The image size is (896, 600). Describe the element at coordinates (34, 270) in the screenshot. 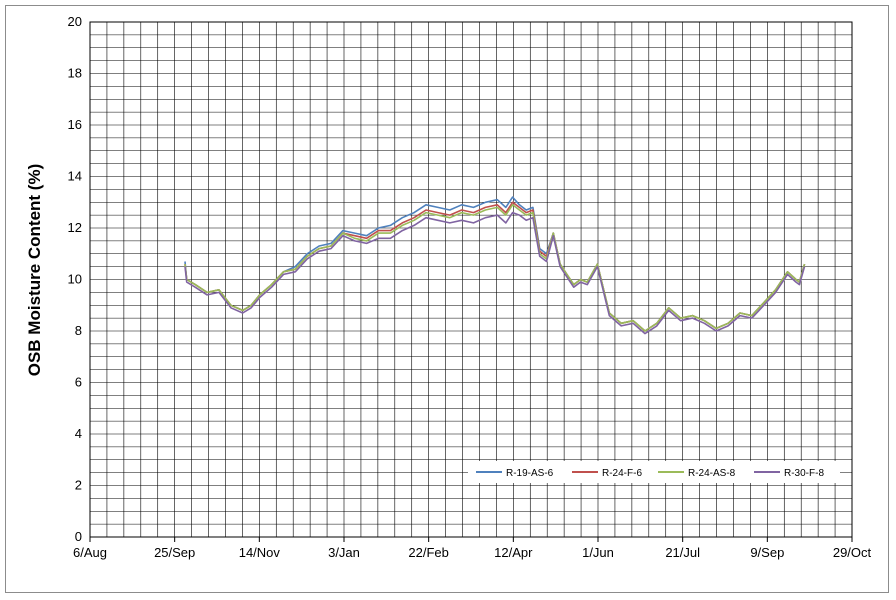

I see `y-axis-label: OSB Moisture Content (%)` at that location.